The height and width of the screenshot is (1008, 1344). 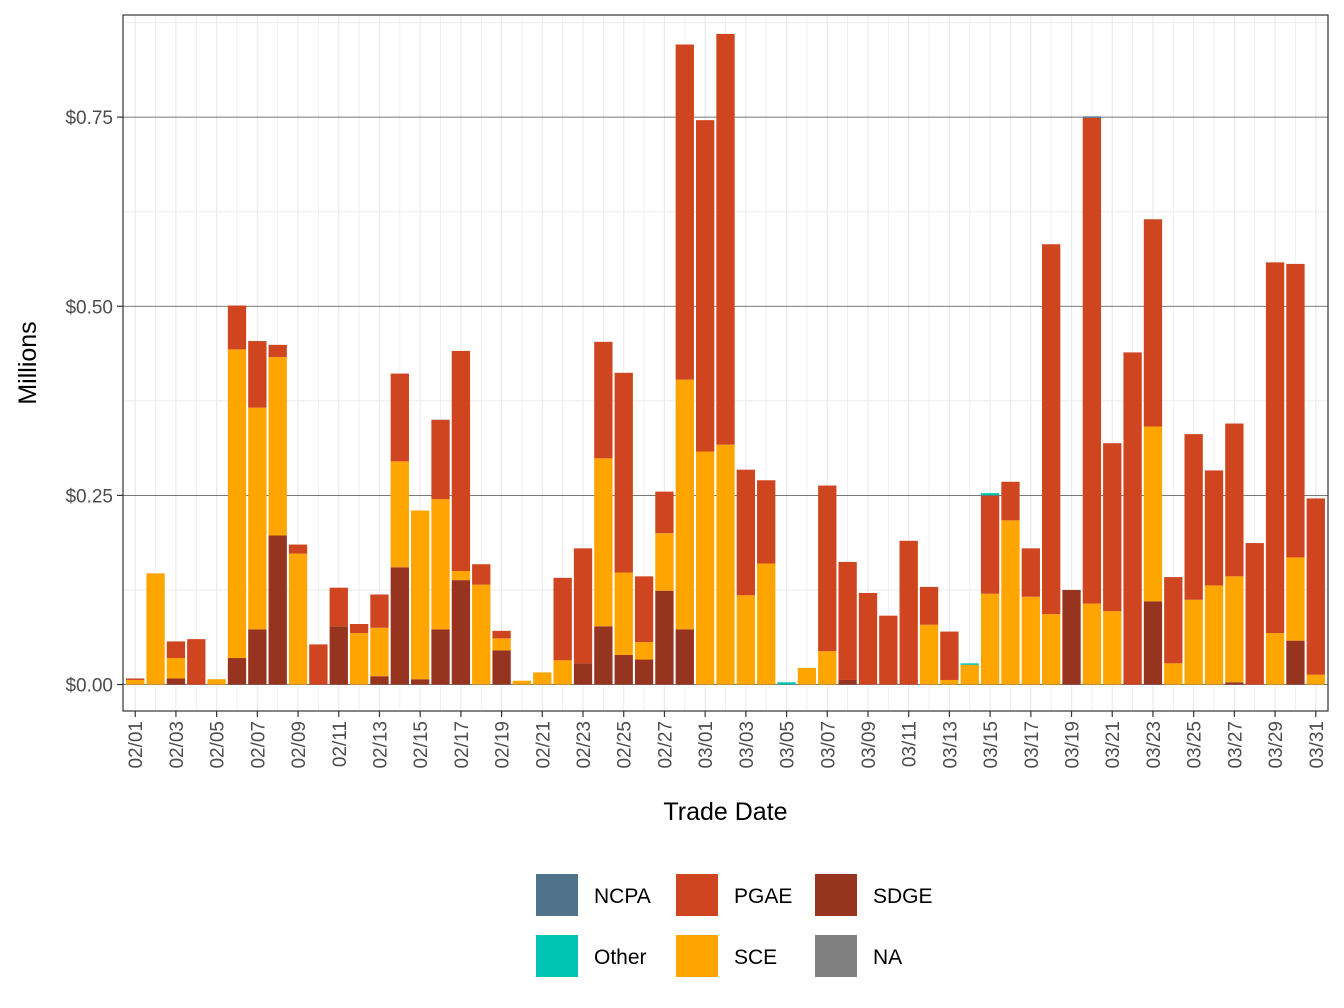 I want to click on x-tick-label: 03/01, so click(x=706, y=745).